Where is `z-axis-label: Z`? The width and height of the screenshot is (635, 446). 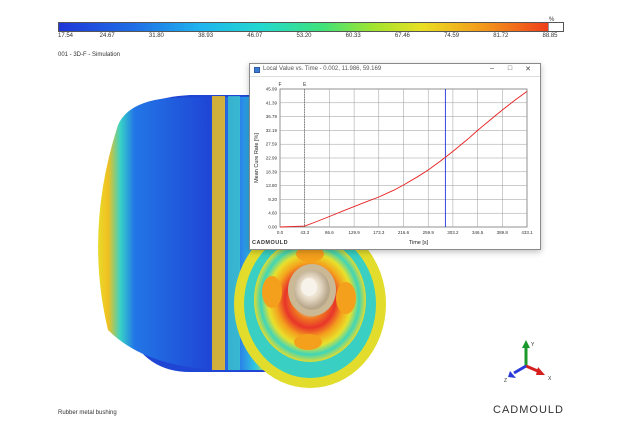
z-axis-label: Z is located at coordinates (505, 381).